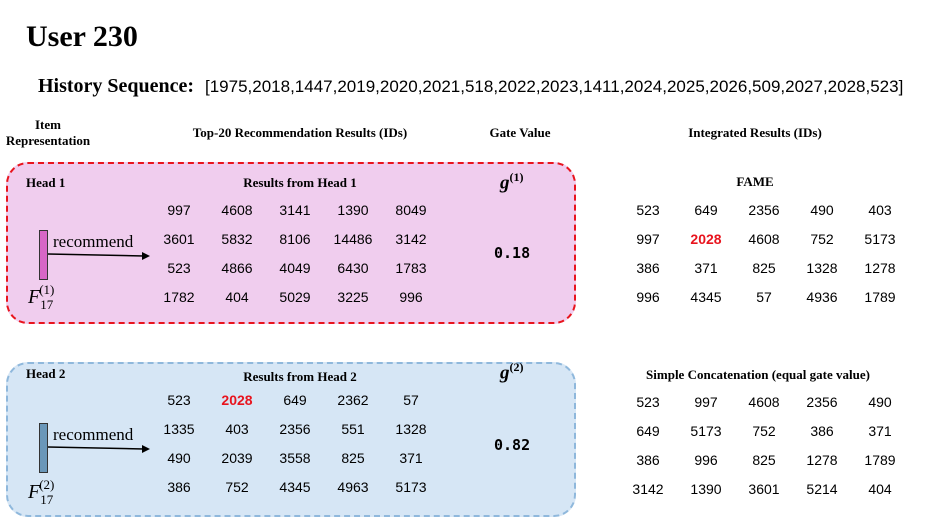 The height and width of the screenshot is (528, 946). Describe the element at coordinates (880, 297) in the screenshot. I see `fame-cell-r3-c4: 1789` at that location.